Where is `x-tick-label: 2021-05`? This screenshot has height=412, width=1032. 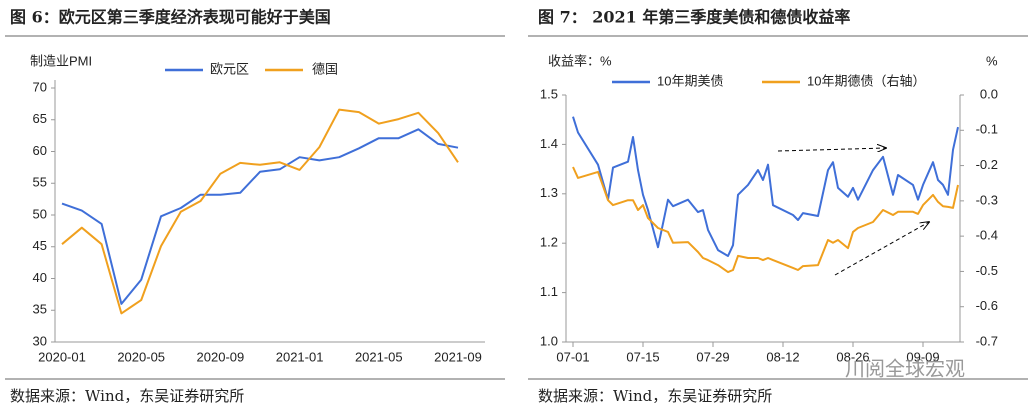 x-tick-label: 2021-05 is located at coordinates (379, 356).